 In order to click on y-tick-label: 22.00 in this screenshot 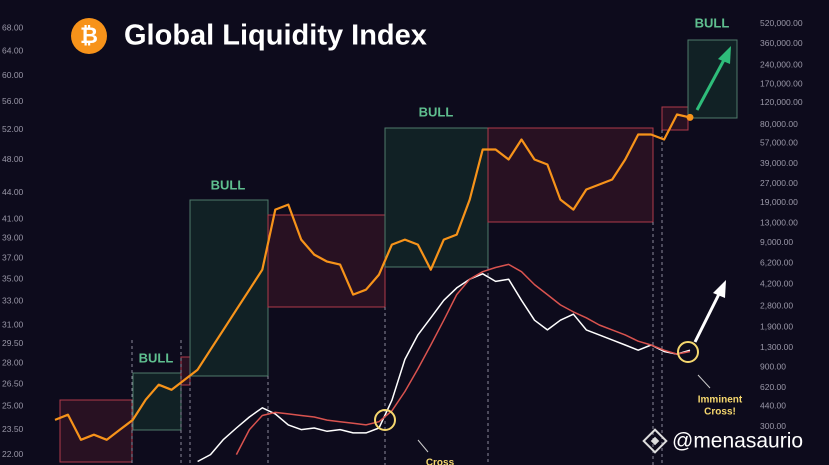, I will do `click(13, 454)`.